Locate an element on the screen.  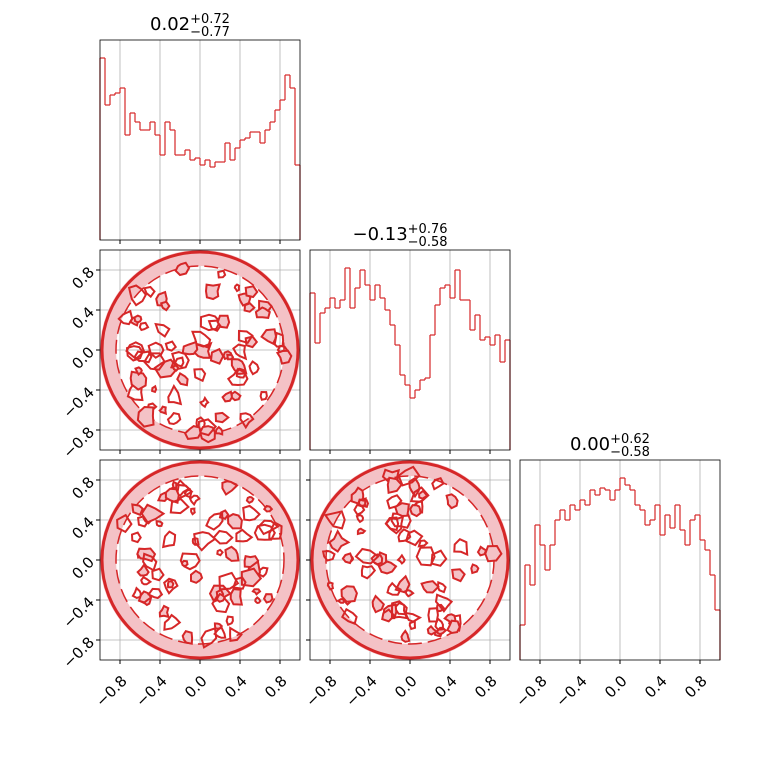
panel: 0.02+0.72 −0.77 is located at coordinates (200, 128).